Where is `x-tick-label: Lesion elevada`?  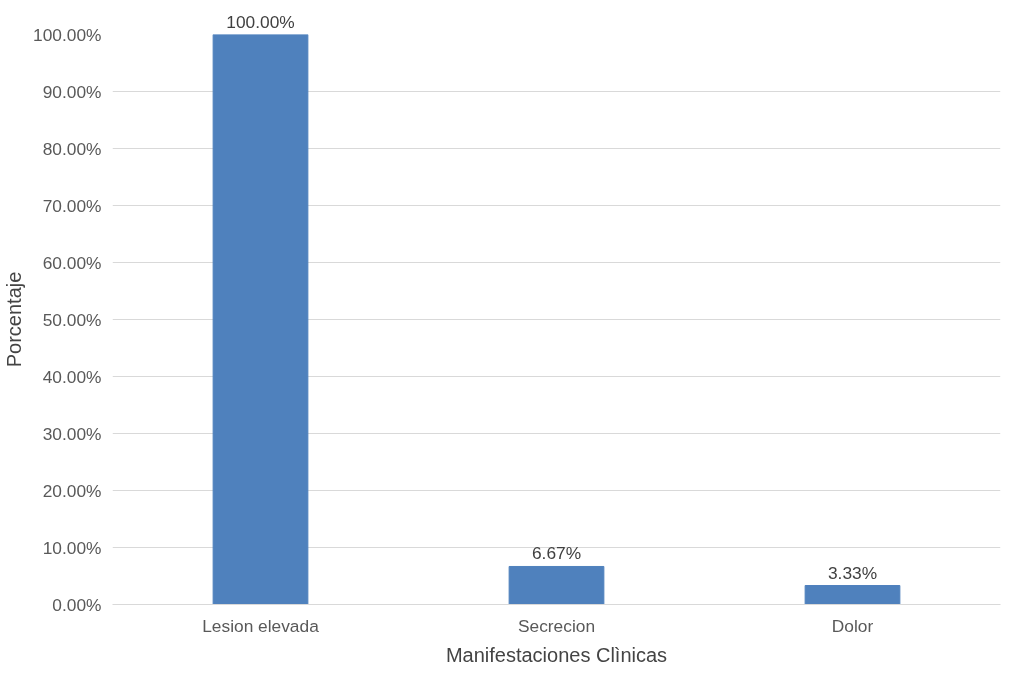 x-tick-label: Lesion elevada is located at coordinates (261, 625).